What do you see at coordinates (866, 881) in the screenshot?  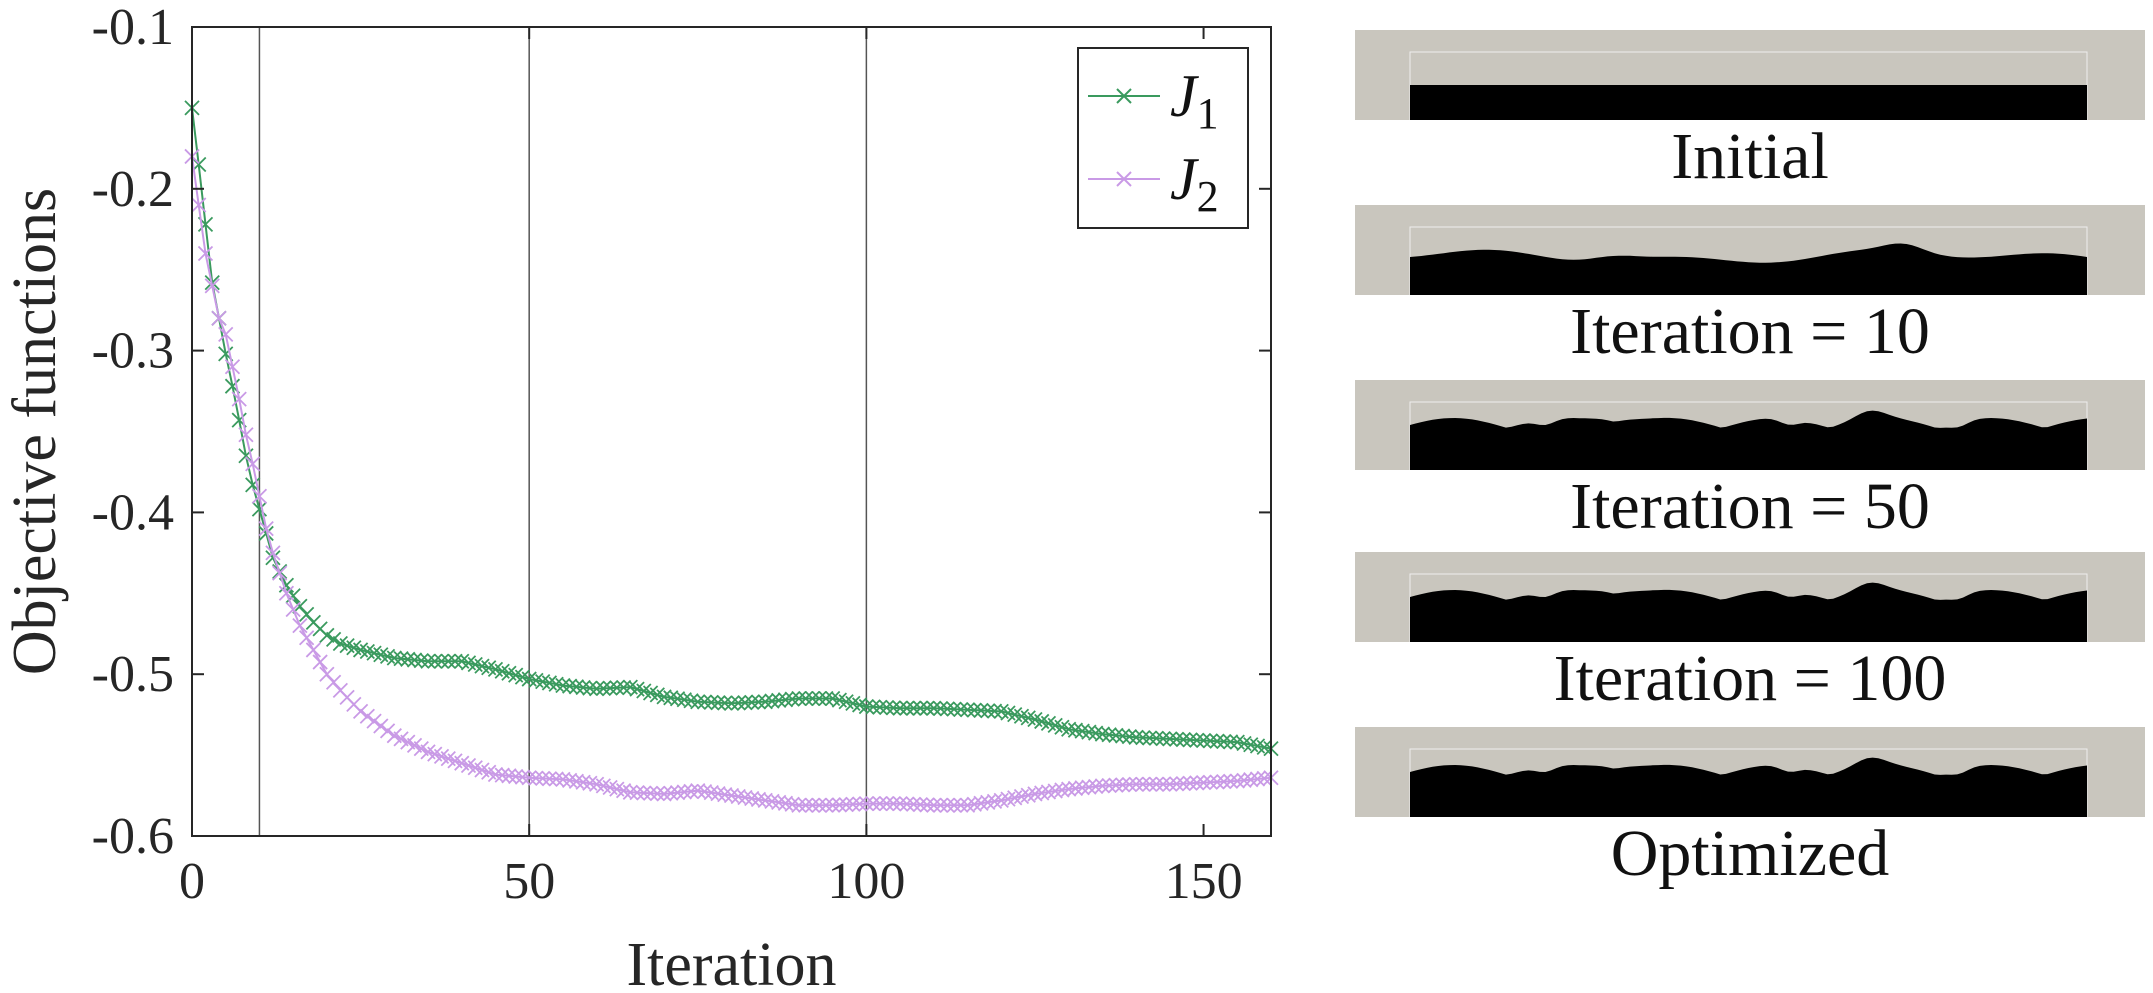 I see `x-tick-label: 100` at bounding box center [866, 881].